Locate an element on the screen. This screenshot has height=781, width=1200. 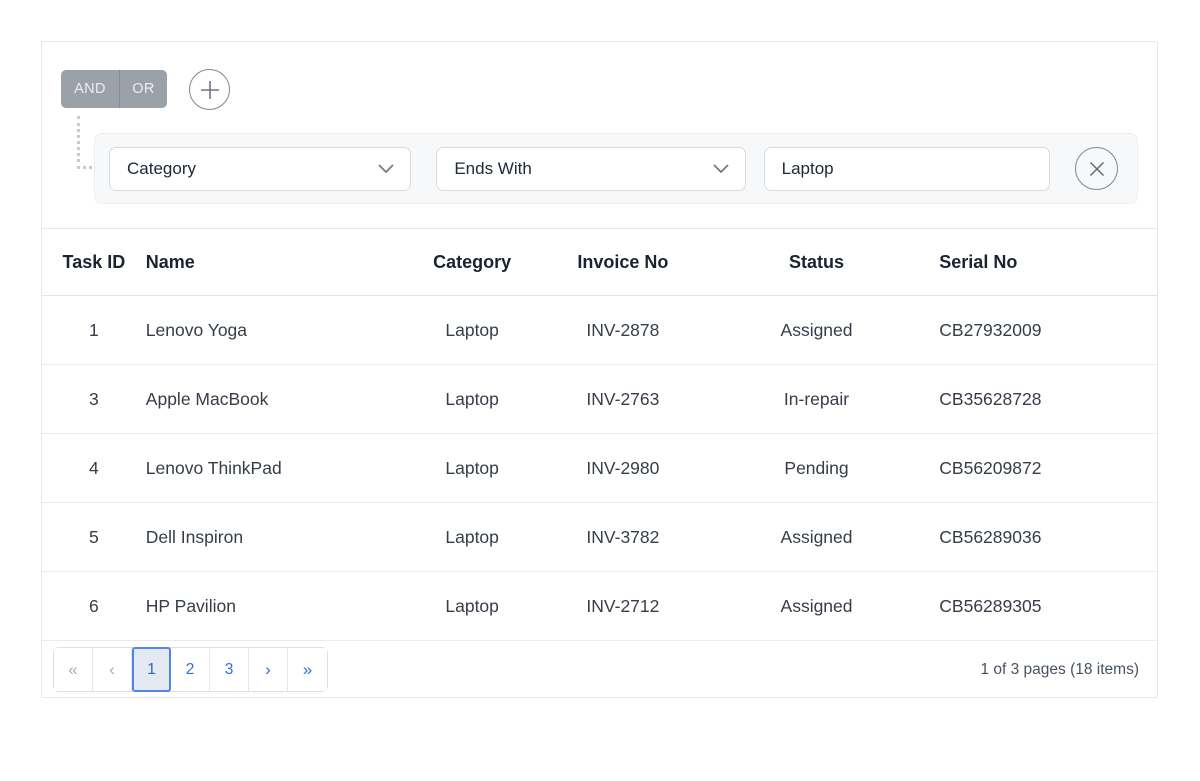
cell-invoice-no: INV-2878 is located at coordinates (623, 330).